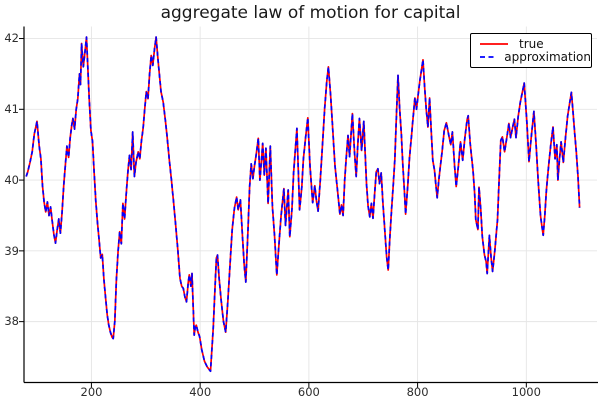  What do you see at coordinates (547, 56) in the screenshot?
I see `legend-label-approximation: approximation` at bounding box center [547, 56].